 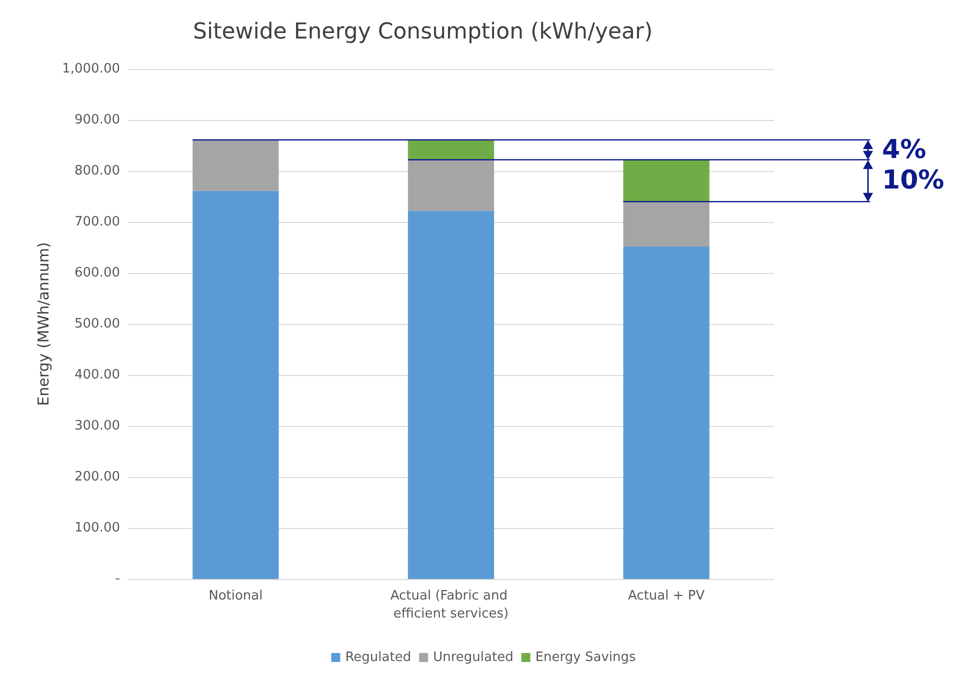 What do you see at coordinates (117, 579) in the screenshot?
I see `y-tick-label: -` at bounding box center [117, 579].